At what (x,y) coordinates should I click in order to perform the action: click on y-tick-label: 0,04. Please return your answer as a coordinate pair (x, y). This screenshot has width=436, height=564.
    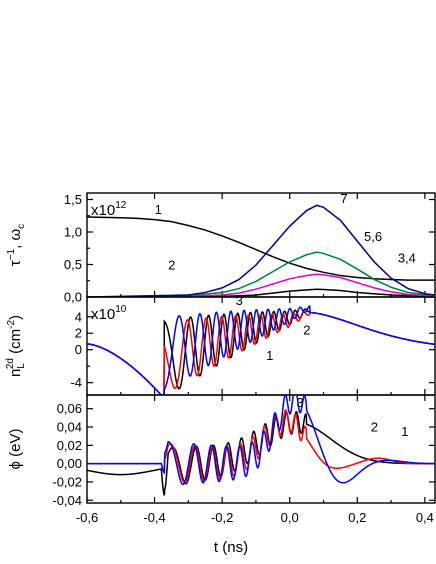
    Looking at the image, I should click on (69, 427).